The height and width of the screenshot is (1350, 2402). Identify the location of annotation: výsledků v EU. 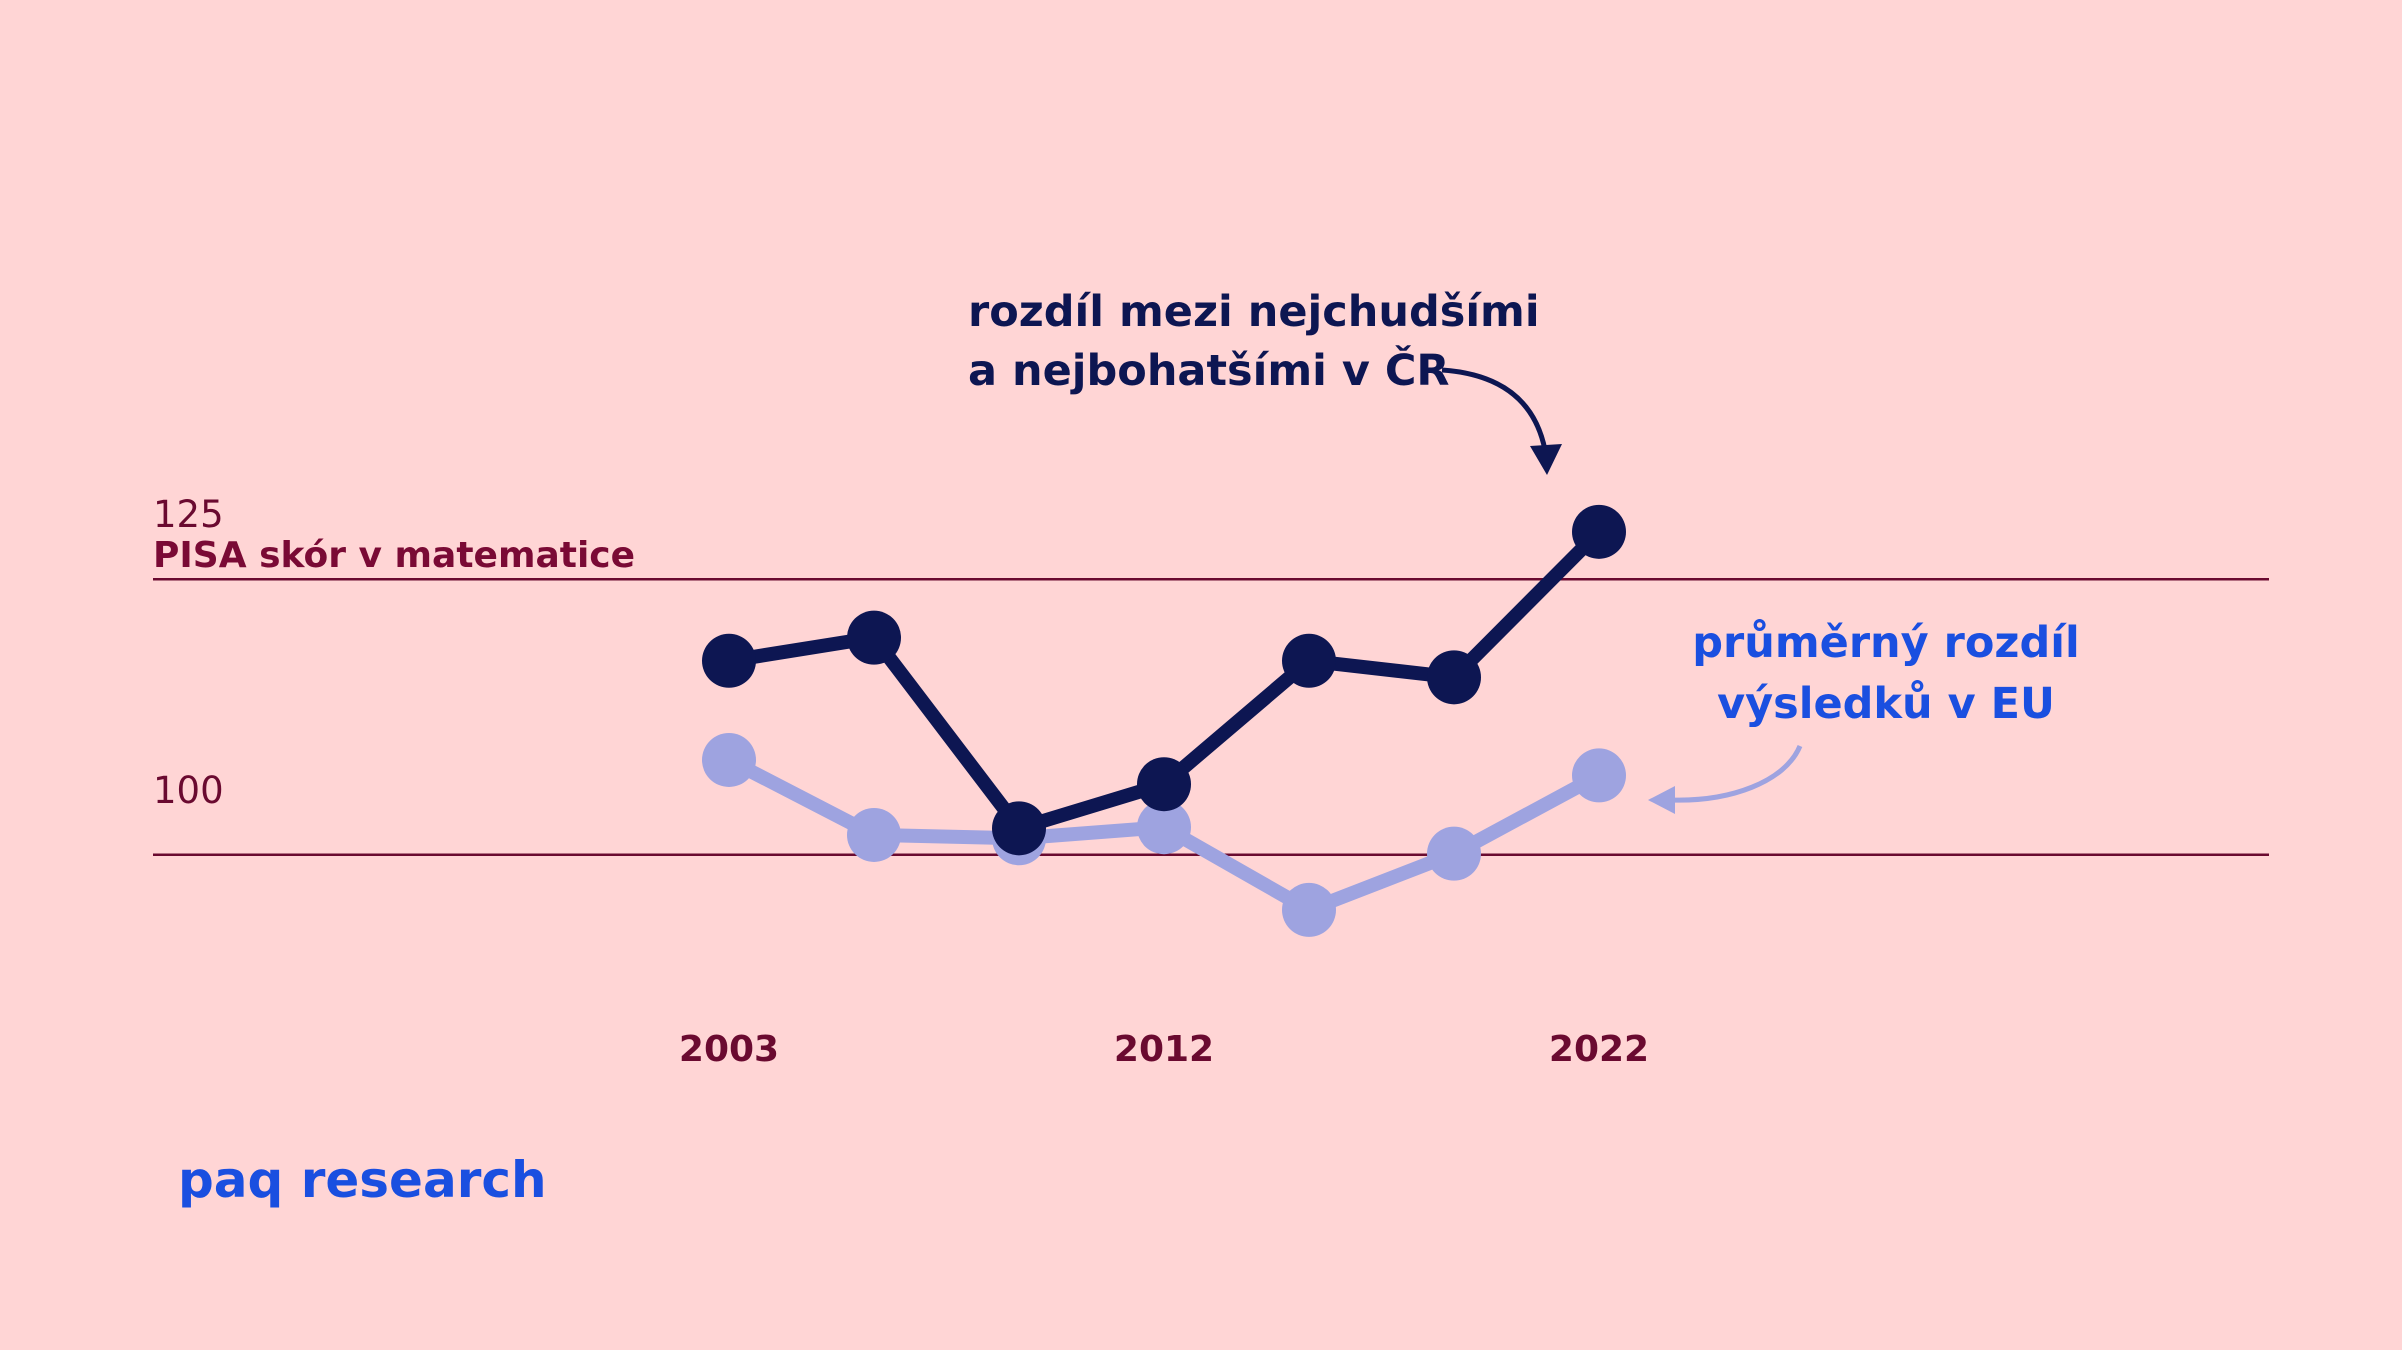
(1886, 704).